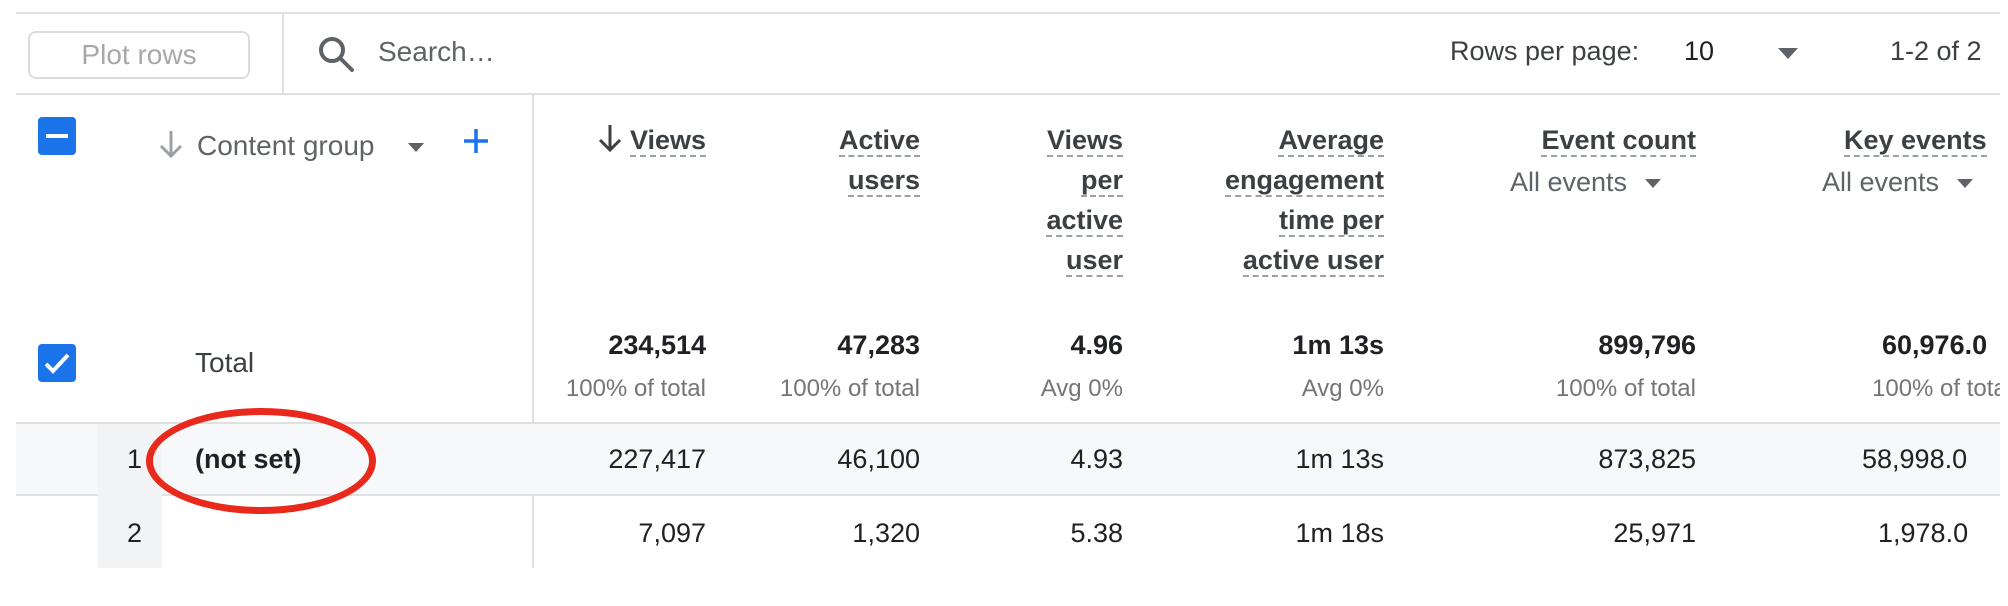 The height and width of the screenshot is (606, 2008). What do you see at coordinates (1654, 533) in the screenshot?
I see `table-cell: 25,971` at bounding box center [1654, 533].